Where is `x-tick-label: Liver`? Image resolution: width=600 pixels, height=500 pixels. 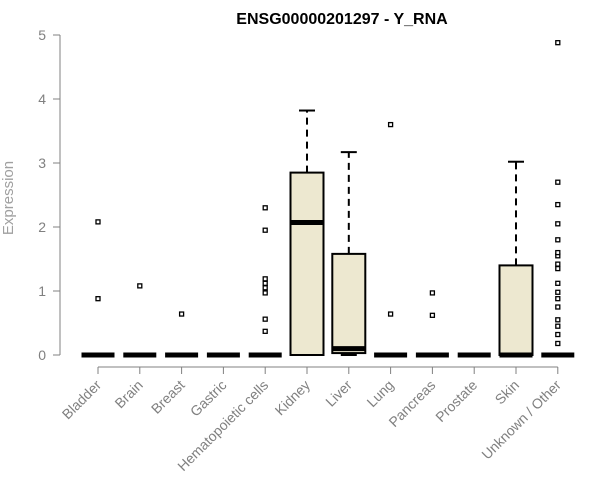
x-tick-label: Liver is located at coordinates (338, 393).